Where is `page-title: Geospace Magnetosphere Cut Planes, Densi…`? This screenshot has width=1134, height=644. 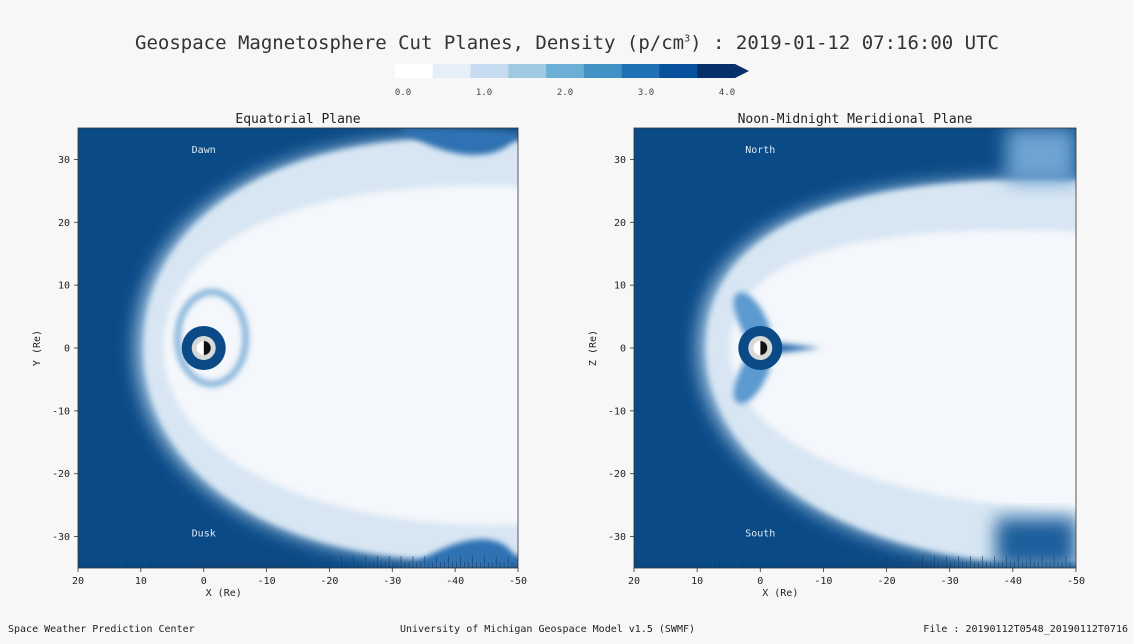
page-title: Geospace Magnetosphere Cut Planes, Densi… is located at coordinates (567, 43).